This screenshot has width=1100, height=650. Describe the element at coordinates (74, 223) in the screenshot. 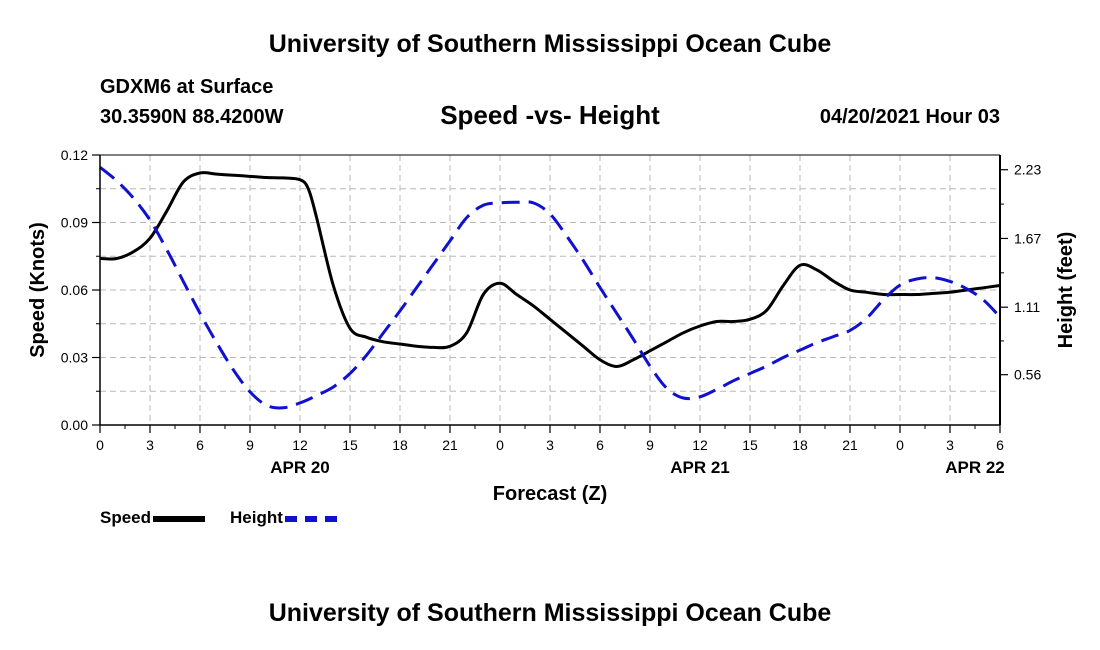

I see `y-tick-label: 0.09` at that location.